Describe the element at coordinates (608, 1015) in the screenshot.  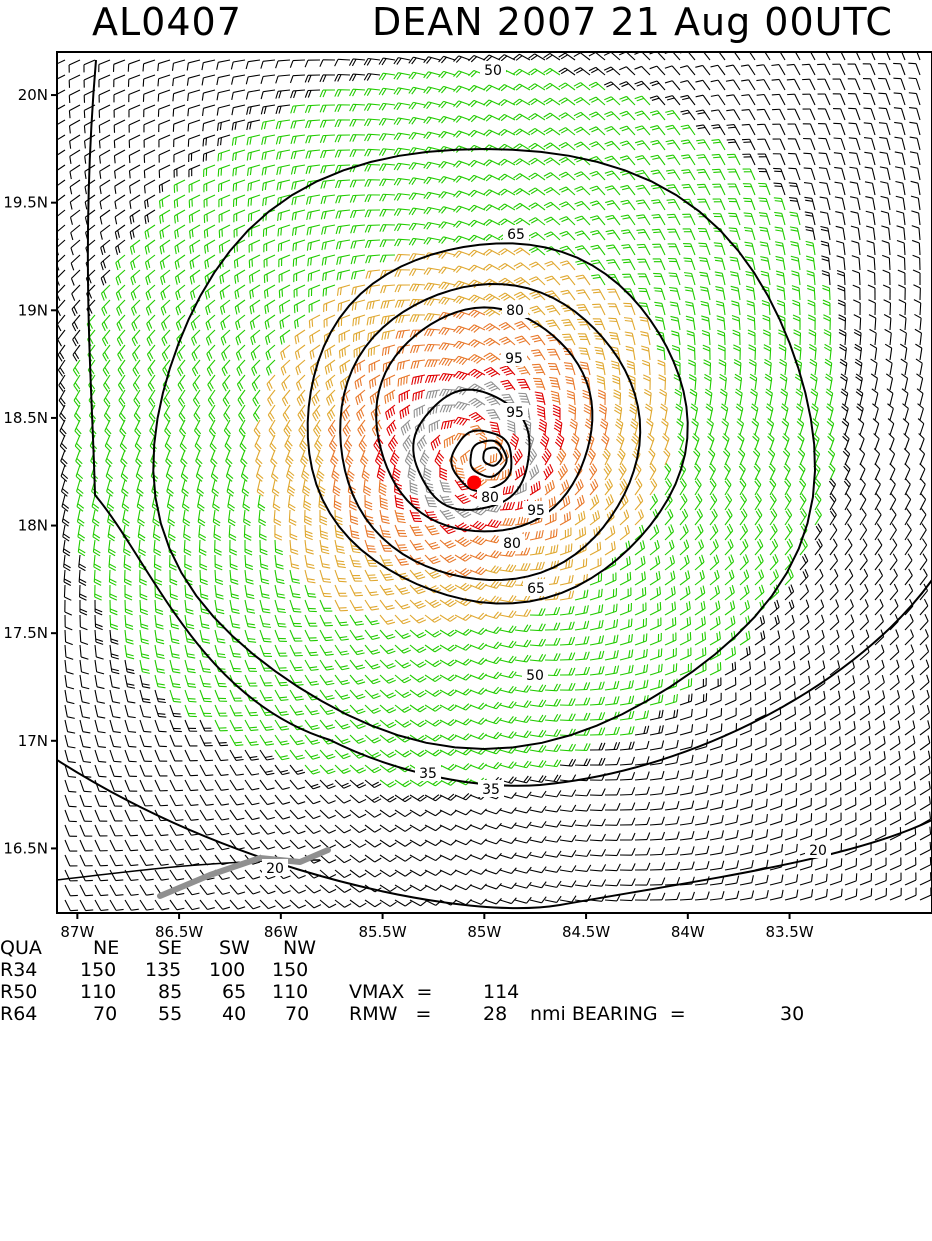
I see `rmw-unit-bearing-label: nmi BEARING =` at that location.